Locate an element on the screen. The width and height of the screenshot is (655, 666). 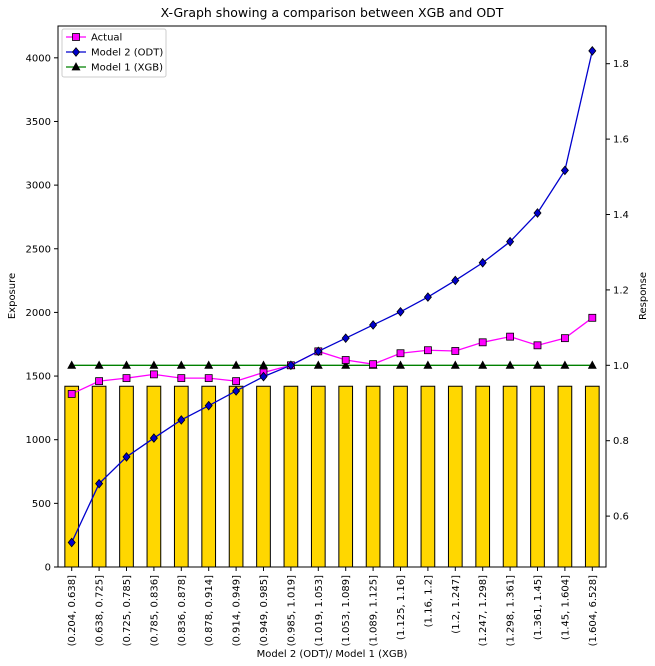
left-tick-label: 0 is located at coordinates (48, 568).